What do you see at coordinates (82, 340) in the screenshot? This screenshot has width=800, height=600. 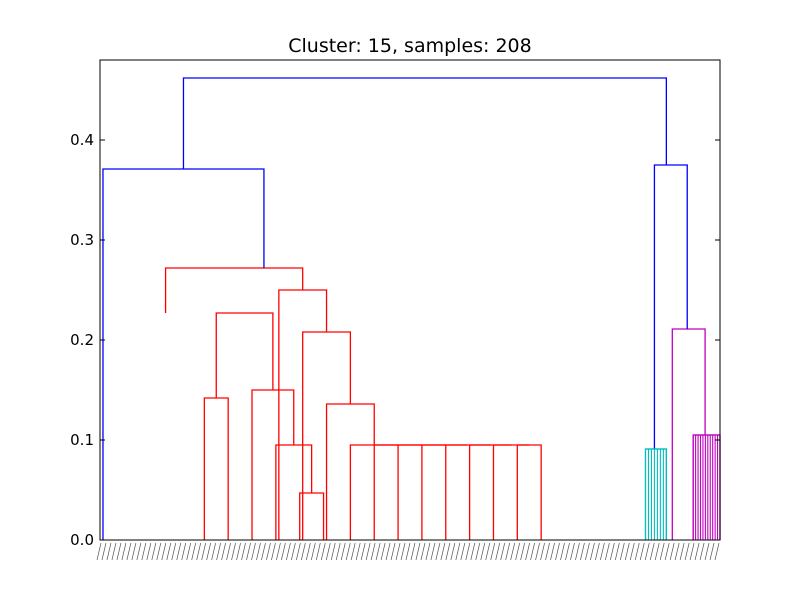 I see `y-tick-label-2: 0.2` at bounding box center [82, 340].